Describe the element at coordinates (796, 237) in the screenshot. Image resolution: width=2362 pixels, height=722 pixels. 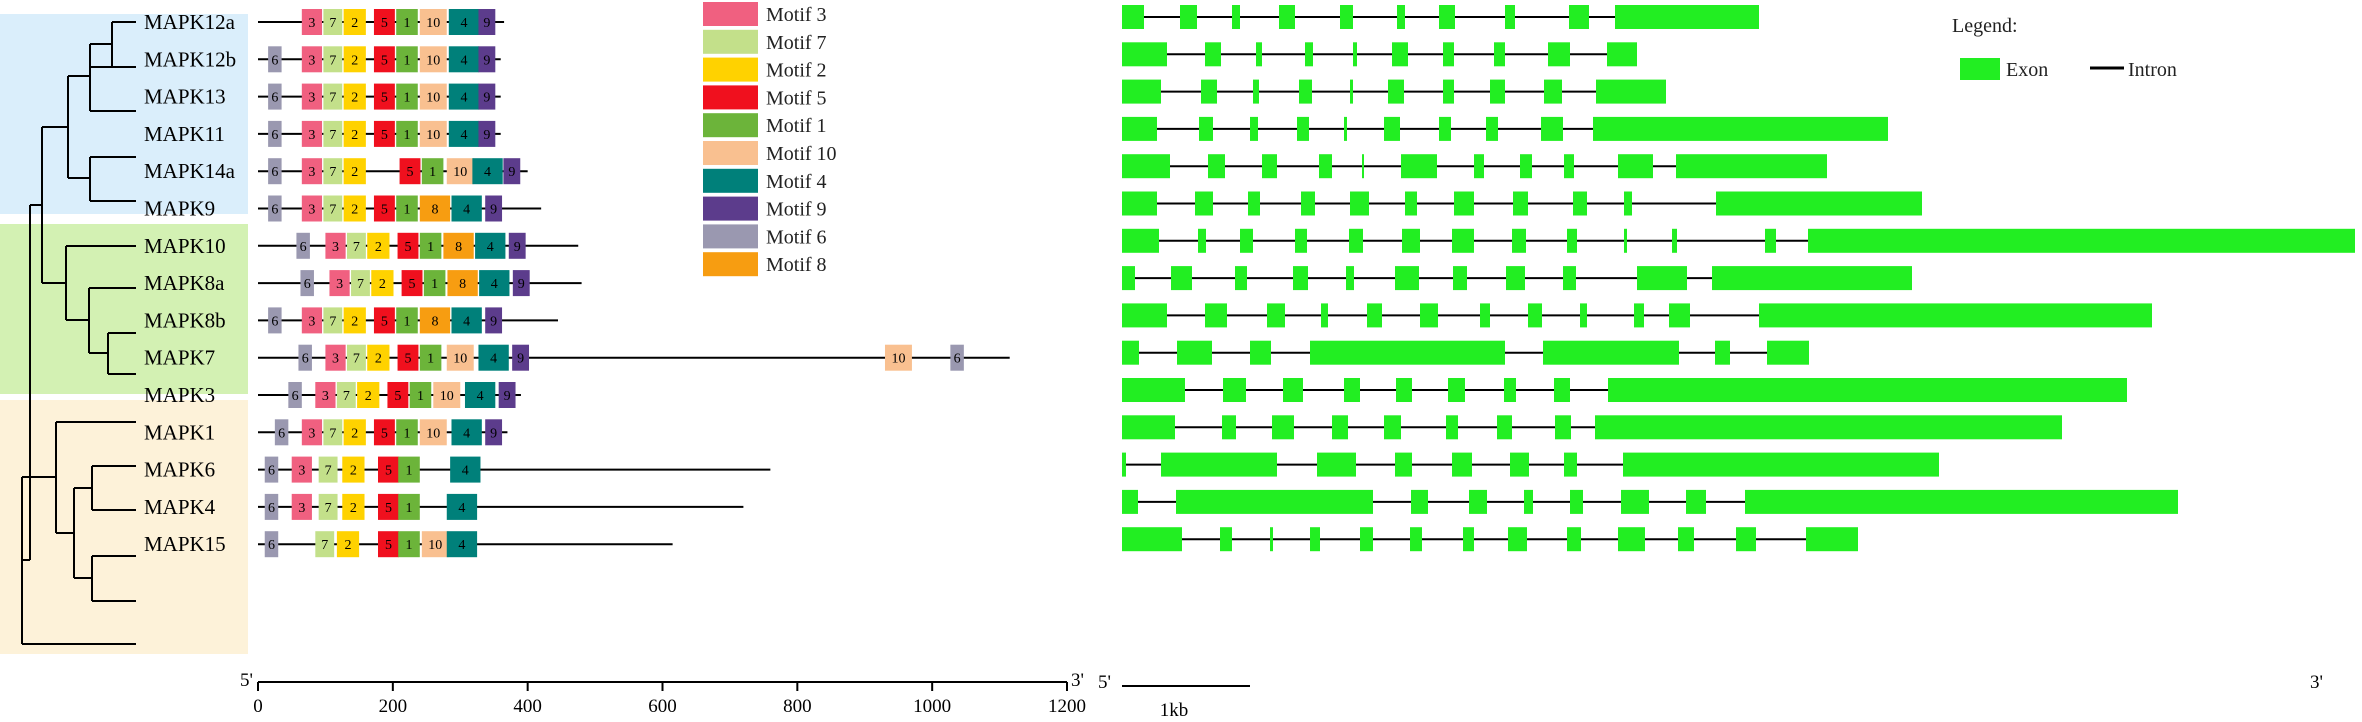
I see `legend-label: Motif 6` at that location.